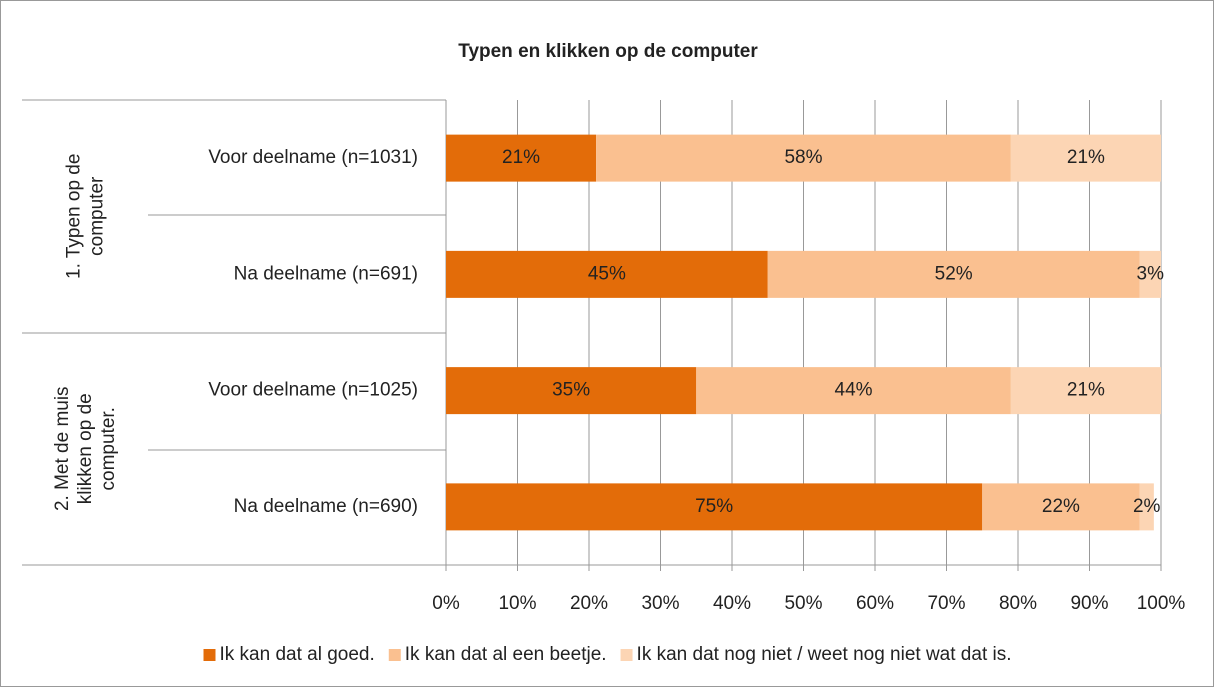 The height and width of the screenshot is (688, 1215). What do you see at coordinates (875, 603) in the screenshot?
I see `x-tick-label: 60%` at bounding box center [875, 603].